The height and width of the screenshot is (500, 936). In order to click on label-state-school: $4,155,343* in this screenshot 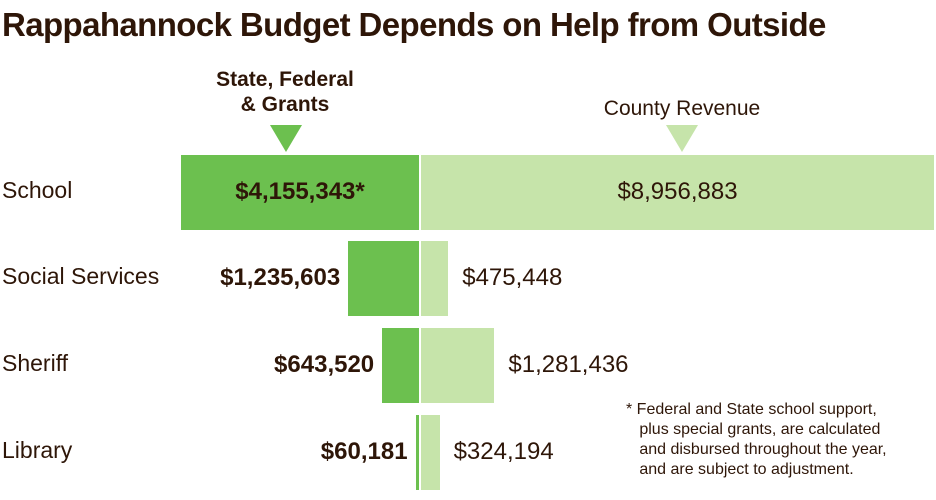, I will do `click(300, 191)`.